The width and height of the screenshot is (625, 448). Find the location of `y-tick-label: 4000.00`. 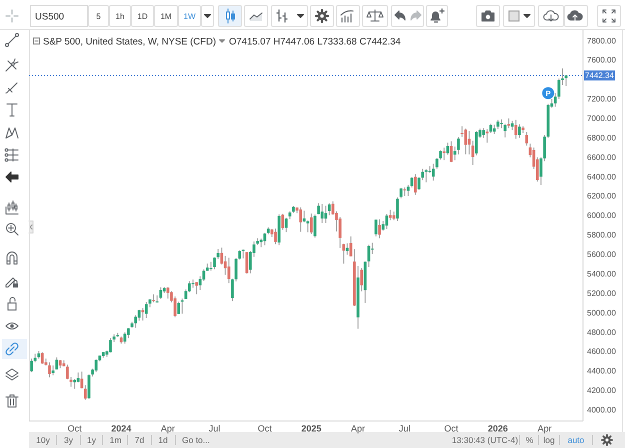

y-tick-label: 4000.00 is located at coordinates (601, 409).